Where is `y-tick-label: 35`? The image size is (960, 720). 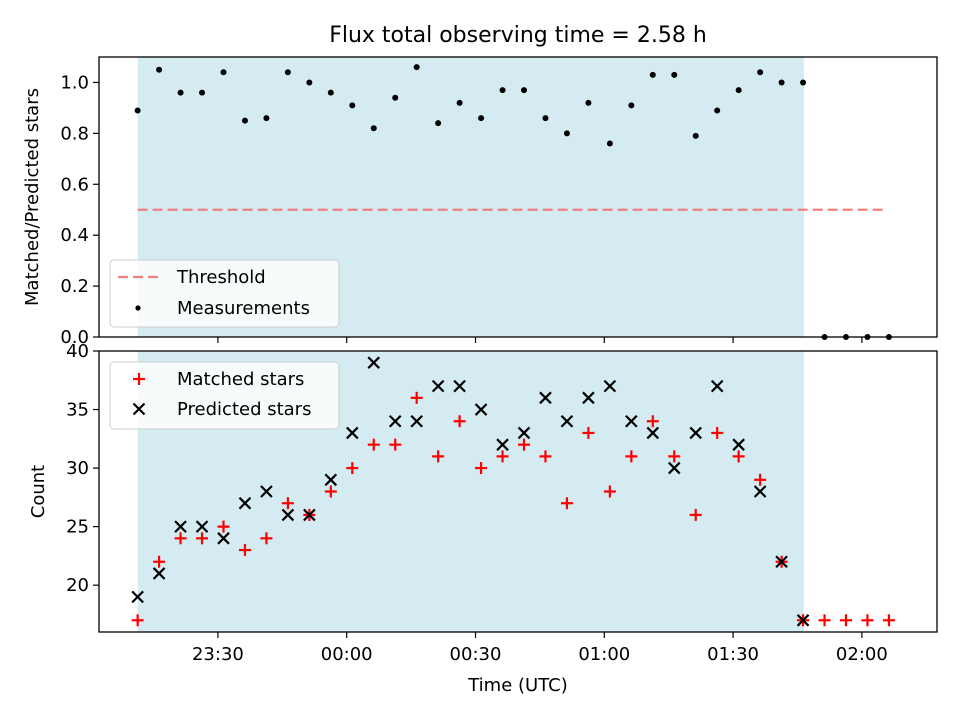 y-tick-label: 35 is located at coordinates (77, 410).